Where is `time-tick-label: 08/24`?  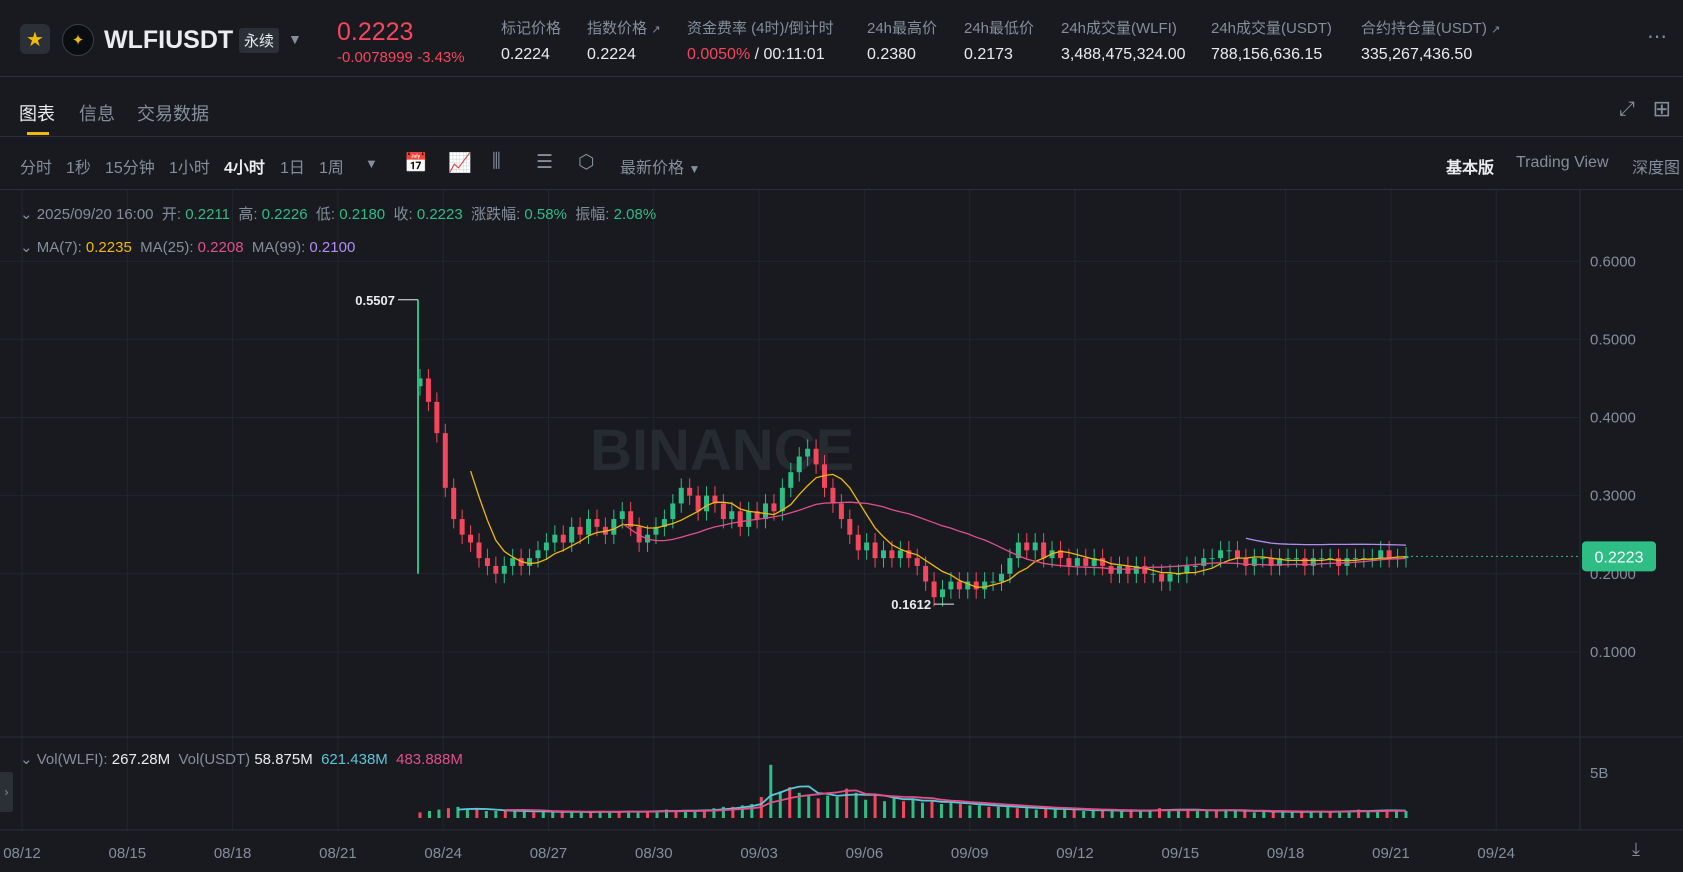 time-tick-label: 08/24 is located at coordinates (443, 853).